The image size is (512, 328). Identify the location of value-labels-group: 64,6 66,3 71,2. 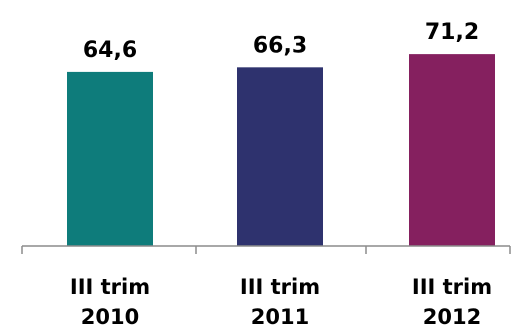
(281, 41).